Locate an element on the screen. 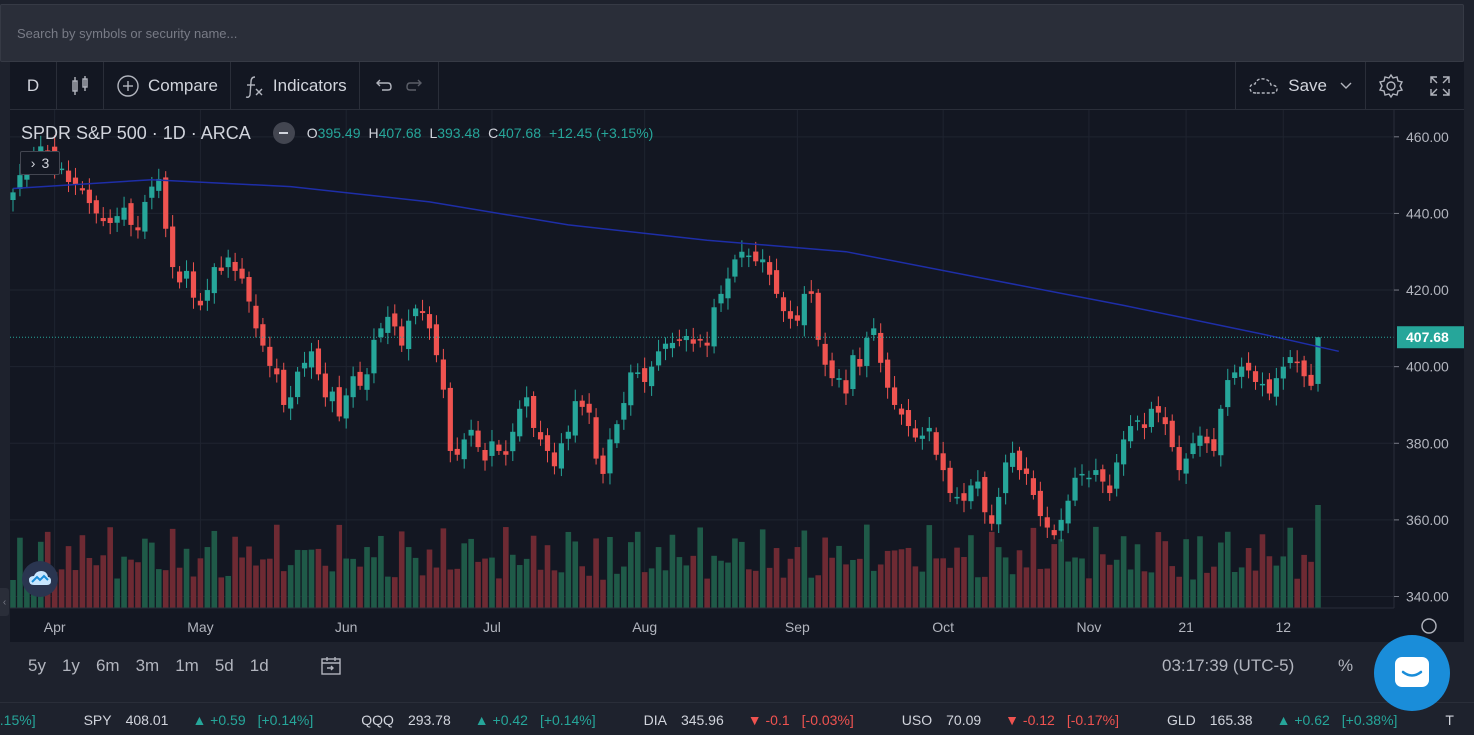 The width and height of the screenshot is (1474, 735). range-3m: 3m is located at coordinates (147, 665).